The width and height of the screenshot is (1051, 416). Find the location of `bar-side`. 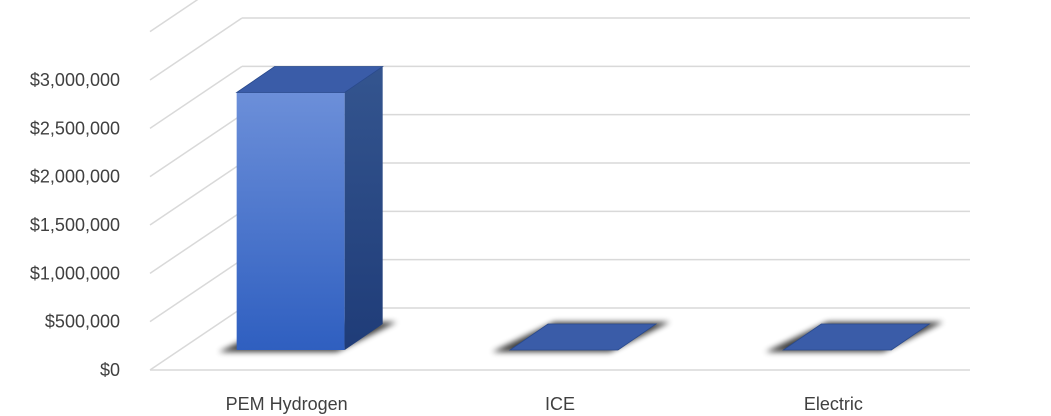

bar-side is located at coordinates (363, 208).